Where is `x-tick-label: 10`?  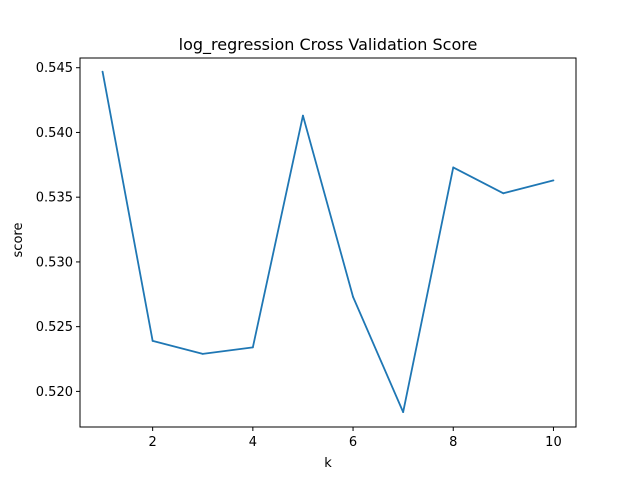 x-tick-label: 10 is located at coordinates (553, 442).